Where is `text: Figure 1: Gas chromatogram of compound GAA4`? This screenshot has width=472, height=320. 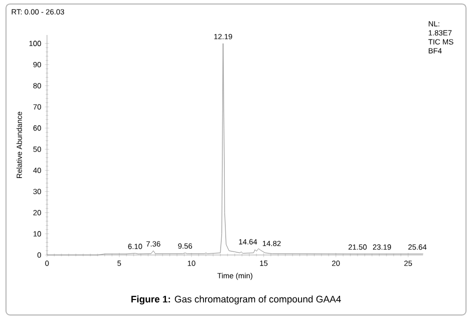 text: Figure 1: Gas chromatogram of compound GAA4 is located at coordinates (236, 300).